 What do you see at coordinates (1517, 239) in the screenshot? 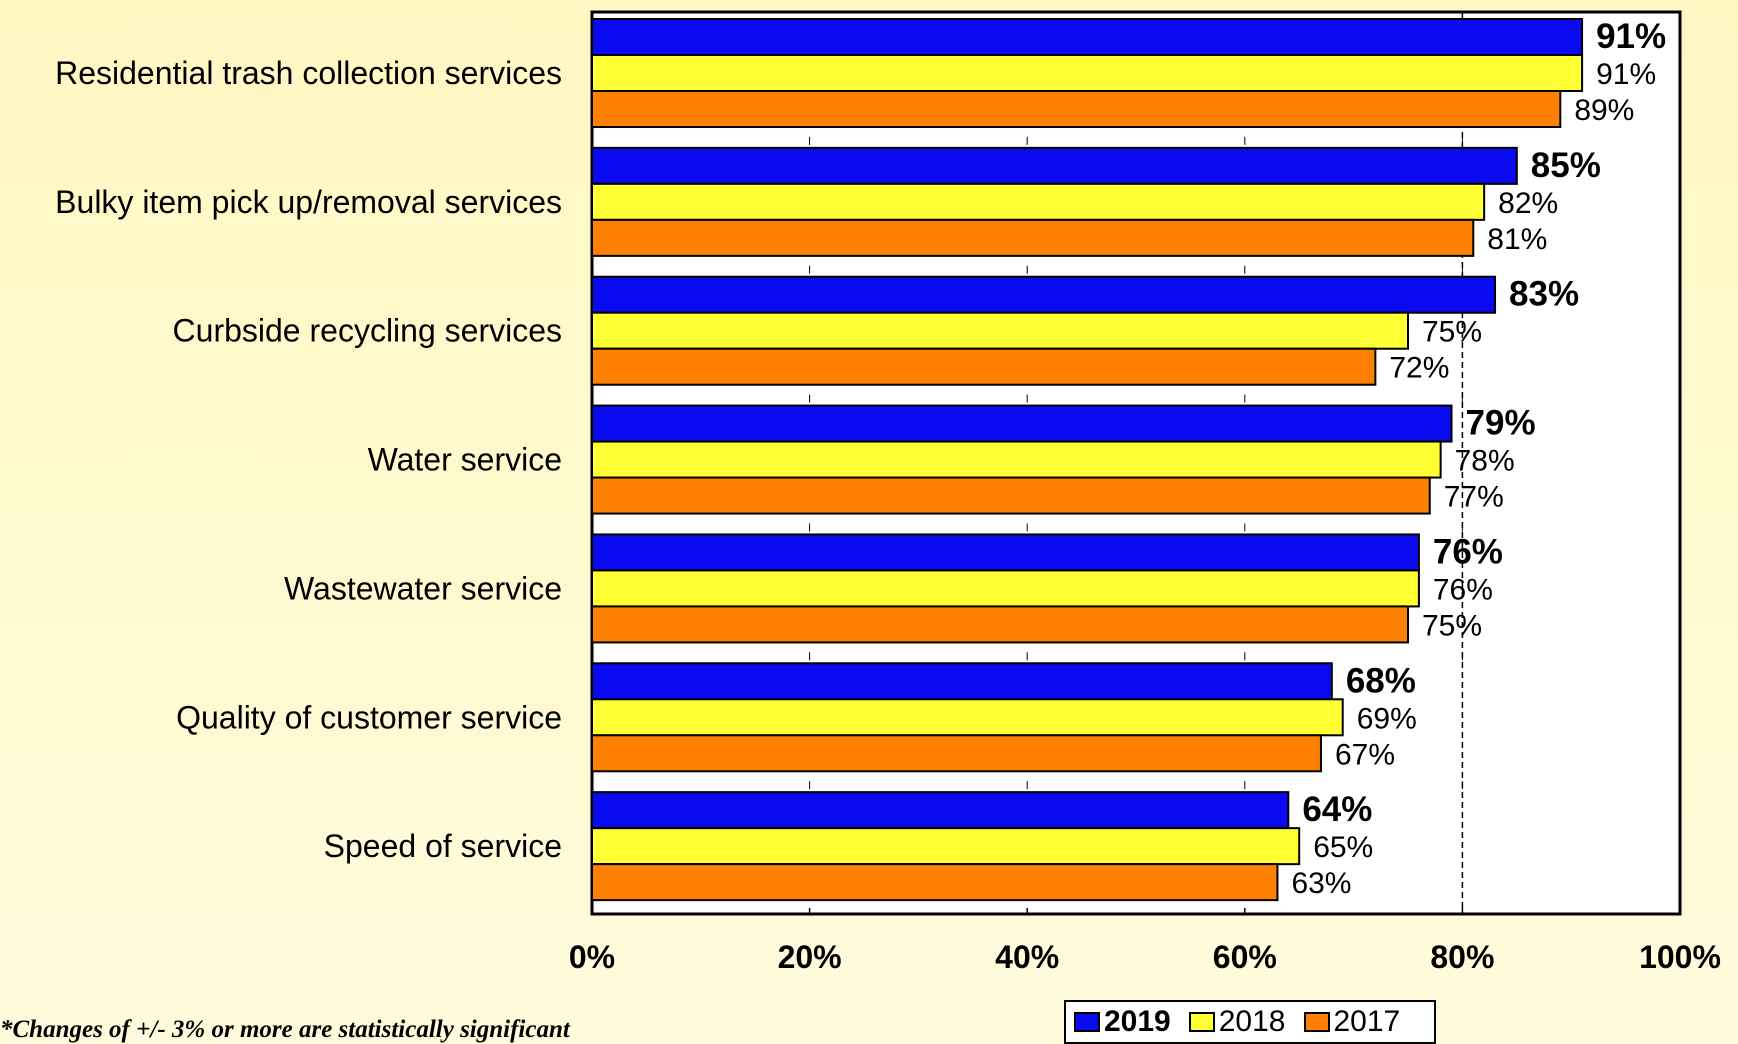
I see `data-label-2017: 81%` at bounding box center [1517, 239].